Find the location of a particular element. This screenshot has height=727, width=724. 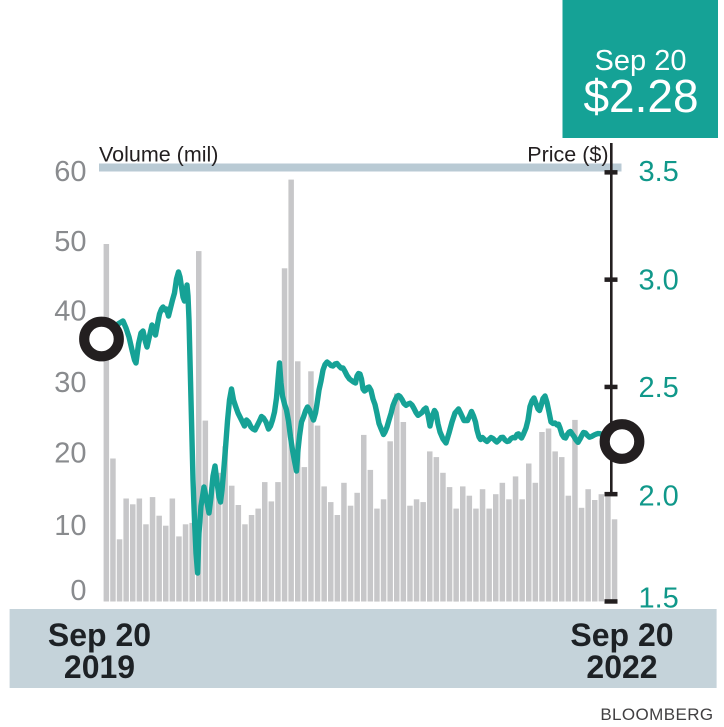

svg-text: 0 is located at coordinates (78, 591).